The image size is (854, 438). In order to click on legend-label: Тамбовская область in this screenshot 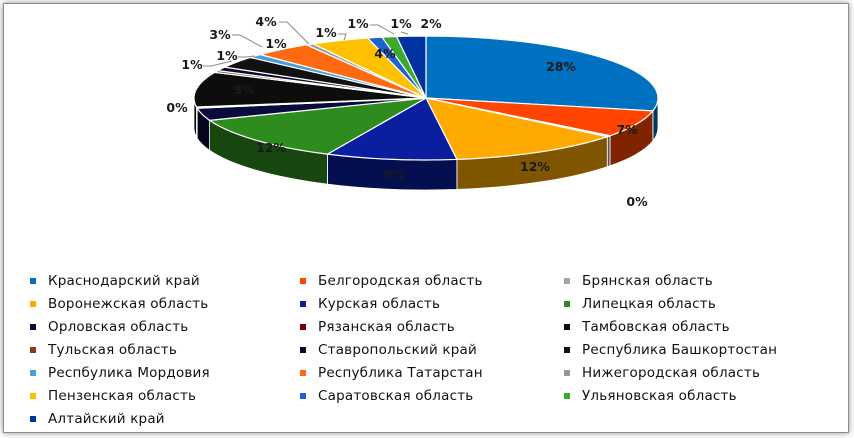, I will do `click(655, 327)`.